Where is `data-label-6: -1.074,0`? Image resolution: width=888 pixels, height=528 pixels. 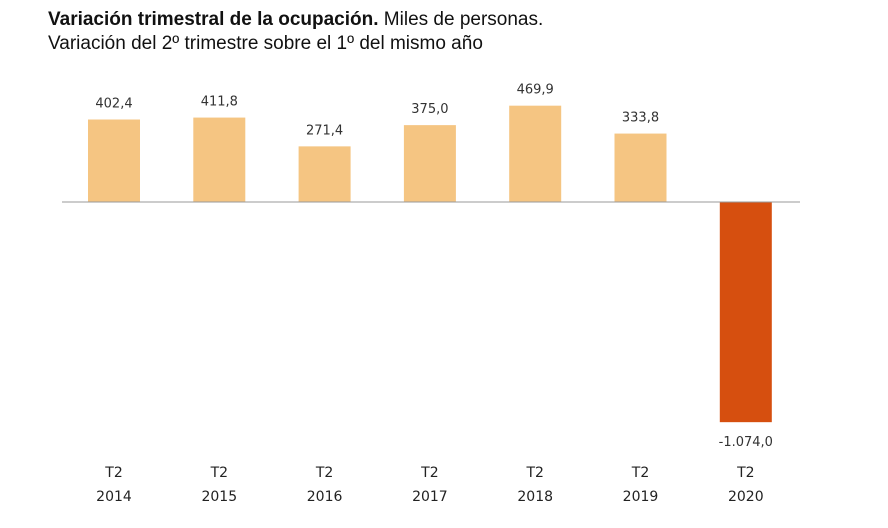
data-label-6: -1.074,0 is located at coordinates (746, 442).